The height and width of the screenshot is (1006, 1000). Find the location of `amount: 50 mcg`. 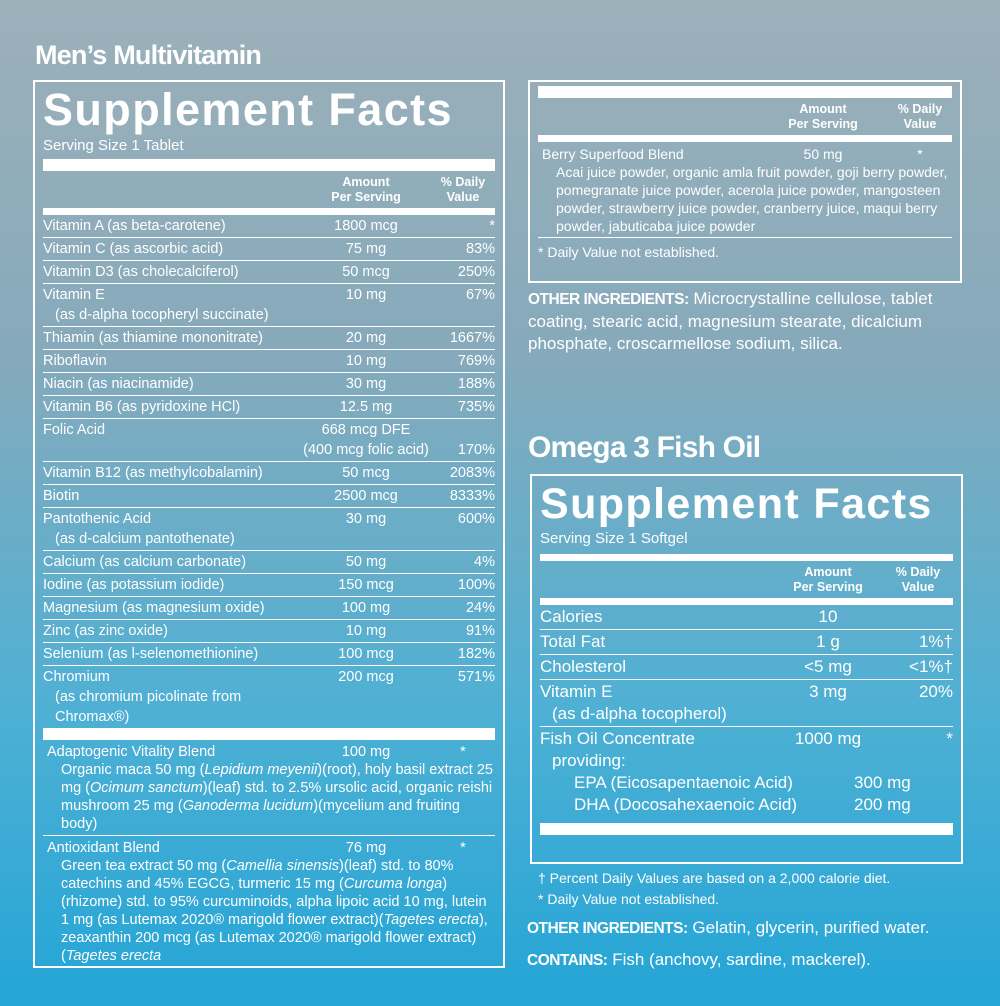

amount: 50 mcg is located at coordinates (366, 473).